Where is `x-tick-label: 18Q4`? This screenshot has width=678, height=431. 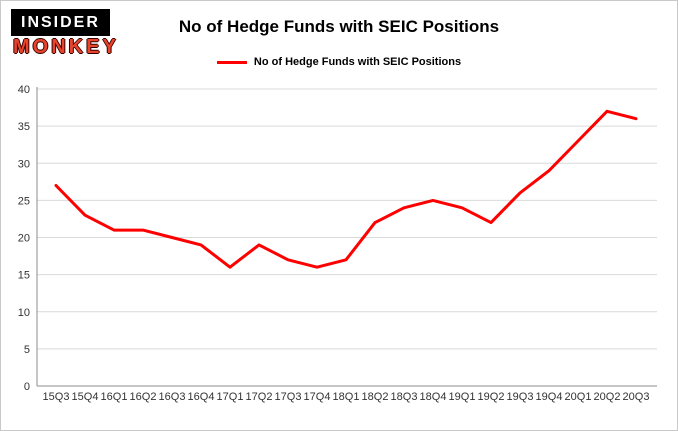 x-tick-label: 18Q4 is located at coordinates (433, 397).